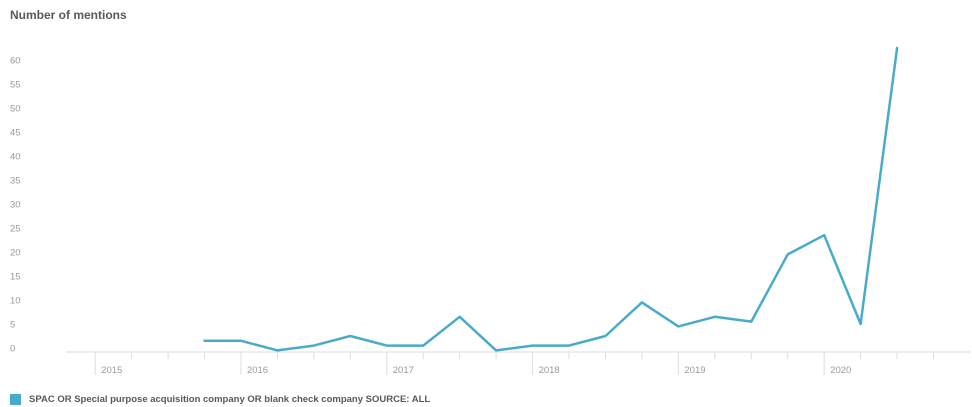 The height and width of the screenshot is (407, 972). I want to click on y-tick-label: 5, so click(12, 325).